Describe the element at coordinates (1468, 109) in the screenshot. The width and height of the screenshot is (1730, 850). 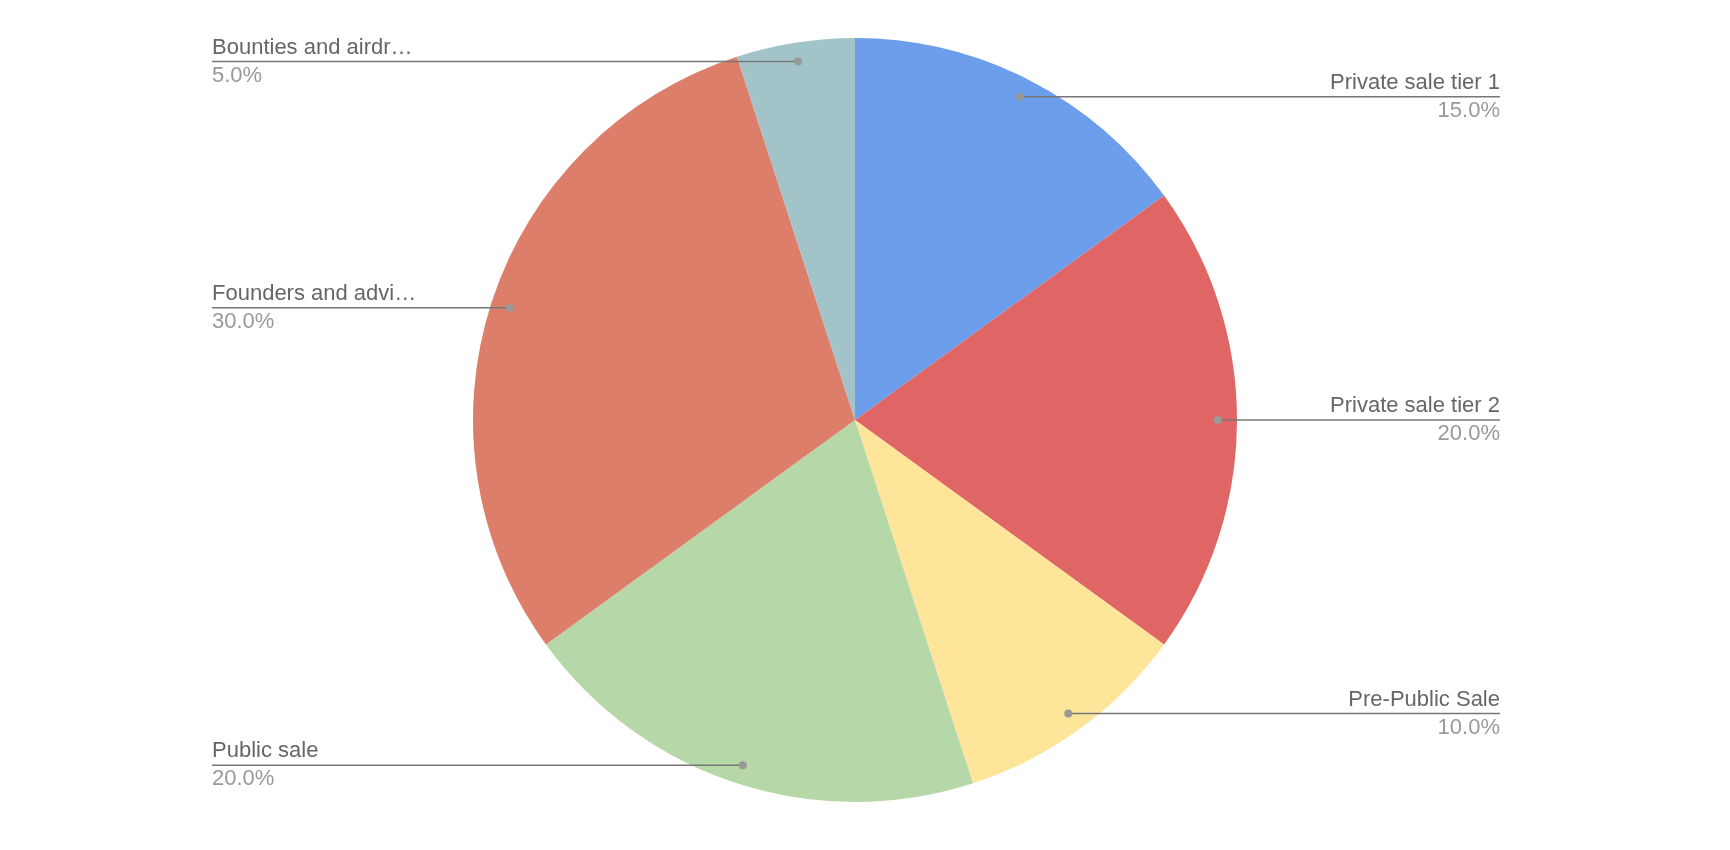
I see `data-label: 15.0%` at that location.